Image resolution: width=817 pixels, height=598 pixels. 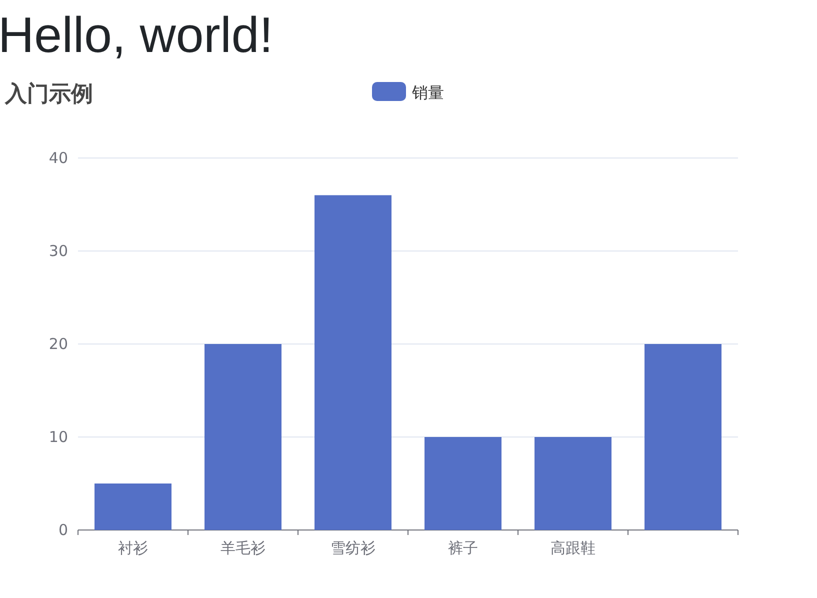 What do you see at coordinates (427, 92) in the screenshot?
I see `legend-label: 销量` at bounding box center [427, 92].